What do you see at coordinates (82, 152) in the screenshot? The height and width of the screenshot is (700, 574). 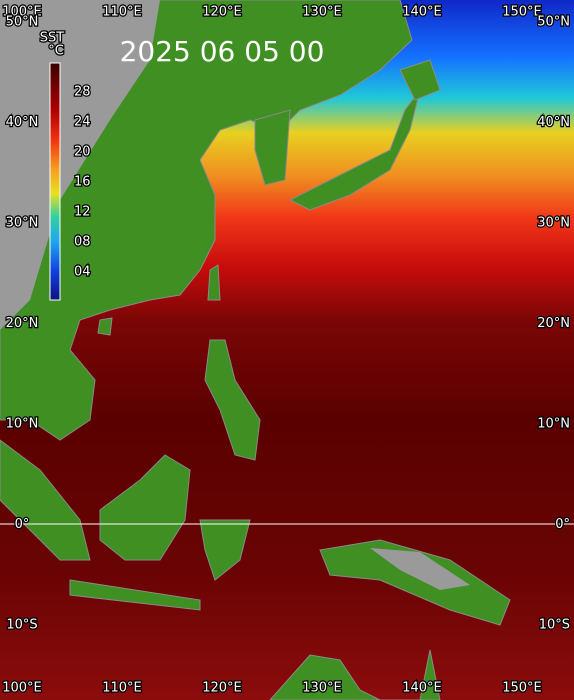 I see `colorbar-tick: 20` at bounding box center [82, 152].